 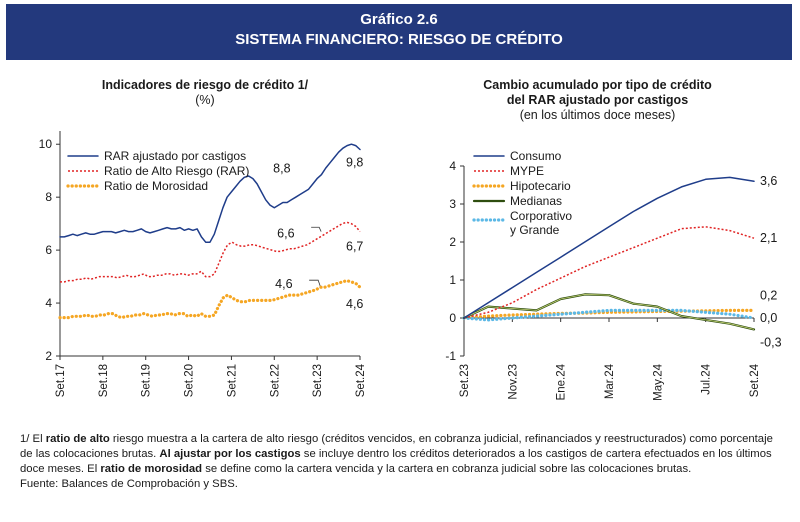 I want to click on left-annotation: 6,7, so click(x=354, y=247).